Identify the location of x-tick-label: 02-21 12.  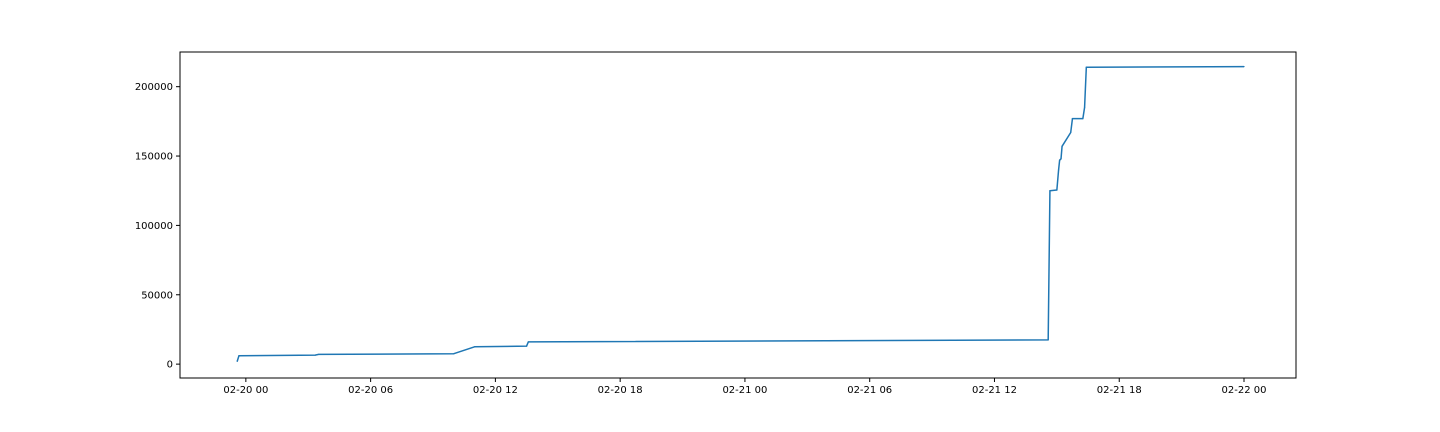
(994, 390).